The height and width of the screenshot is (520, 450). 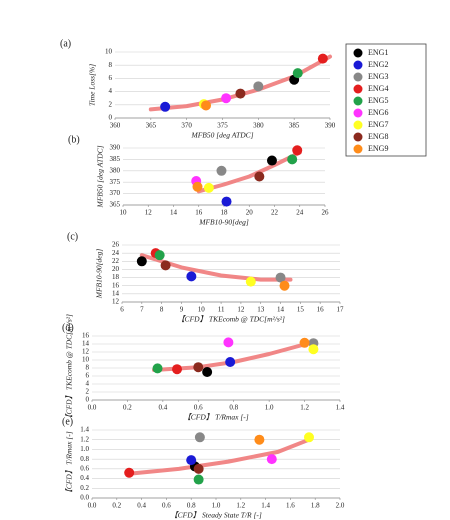 What do you see at coordinates (65, 43) in the screenshot?
I see `panel-label: (a)` at bounding box center [65, 43].